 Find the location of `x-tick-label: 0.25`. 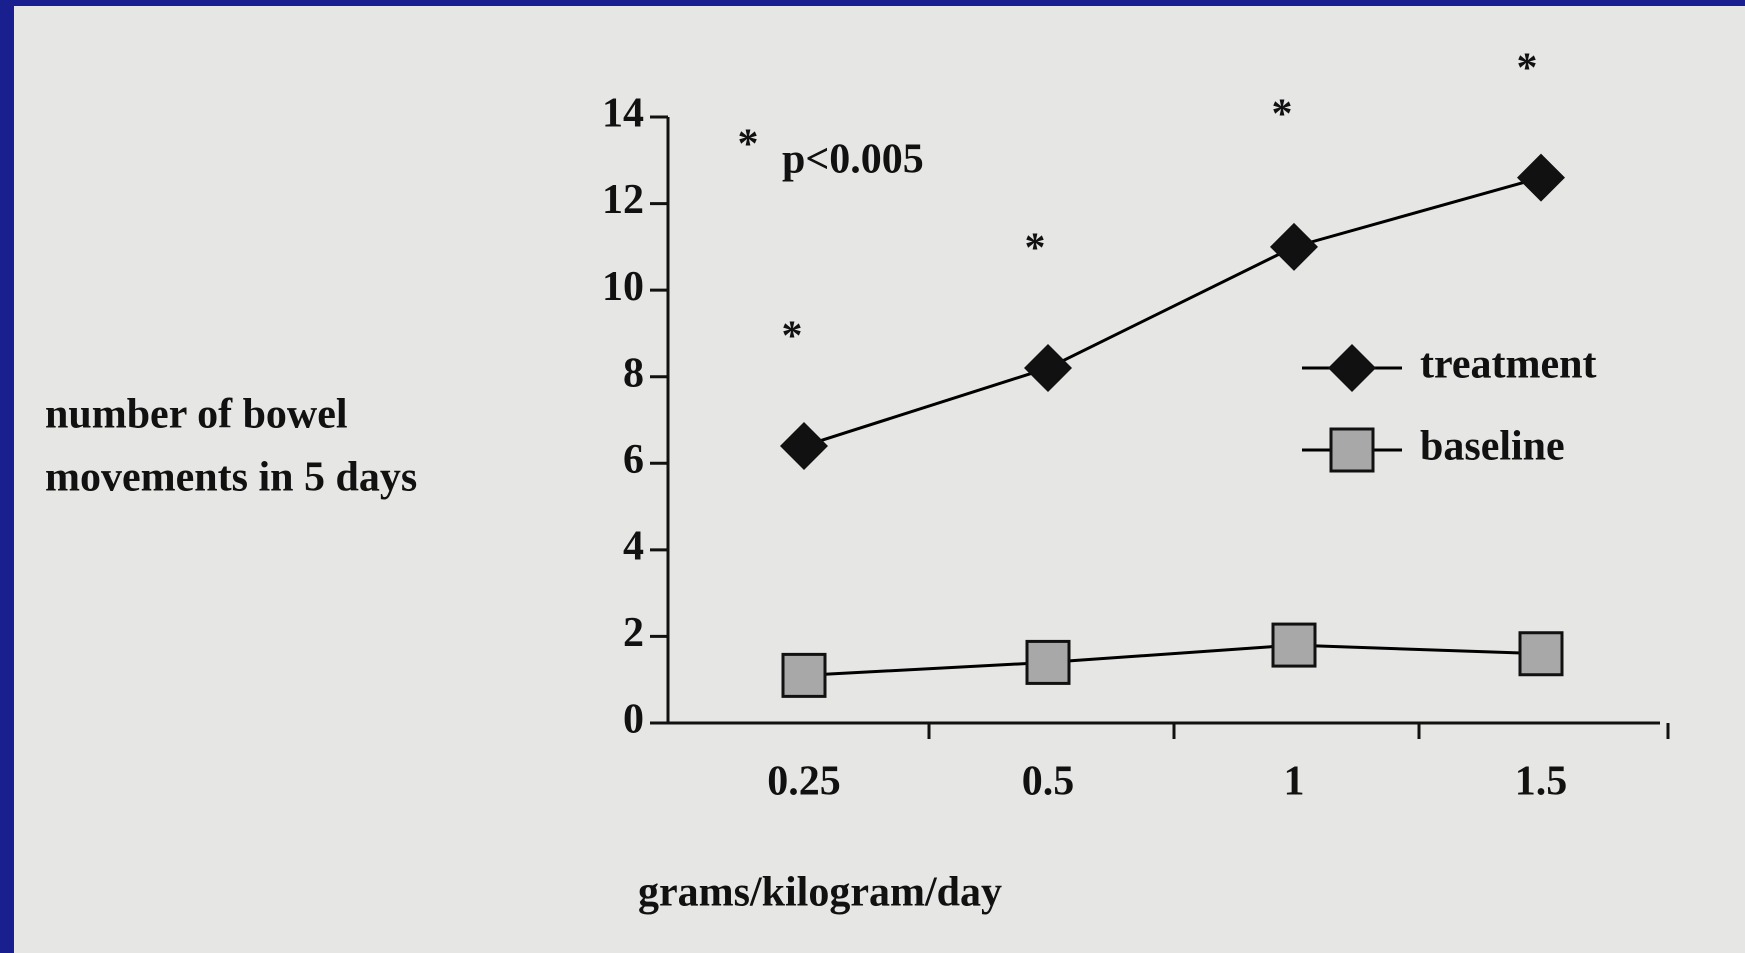

x-tick-label: 0.25 is located at coordinates (804, 782).